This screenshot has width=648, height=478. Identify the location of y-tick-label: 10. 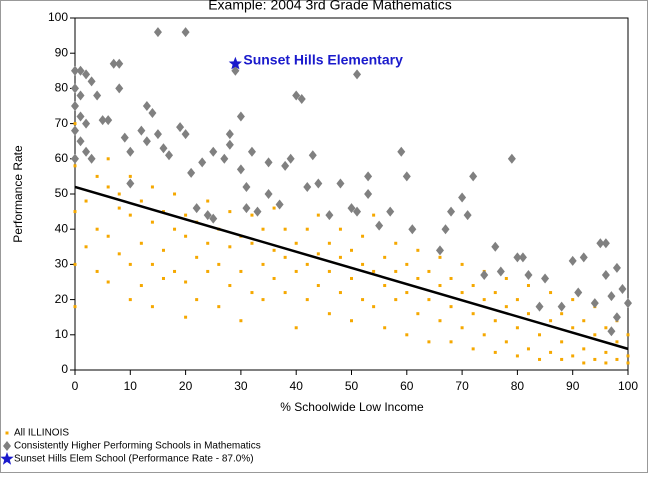
(62, 334).